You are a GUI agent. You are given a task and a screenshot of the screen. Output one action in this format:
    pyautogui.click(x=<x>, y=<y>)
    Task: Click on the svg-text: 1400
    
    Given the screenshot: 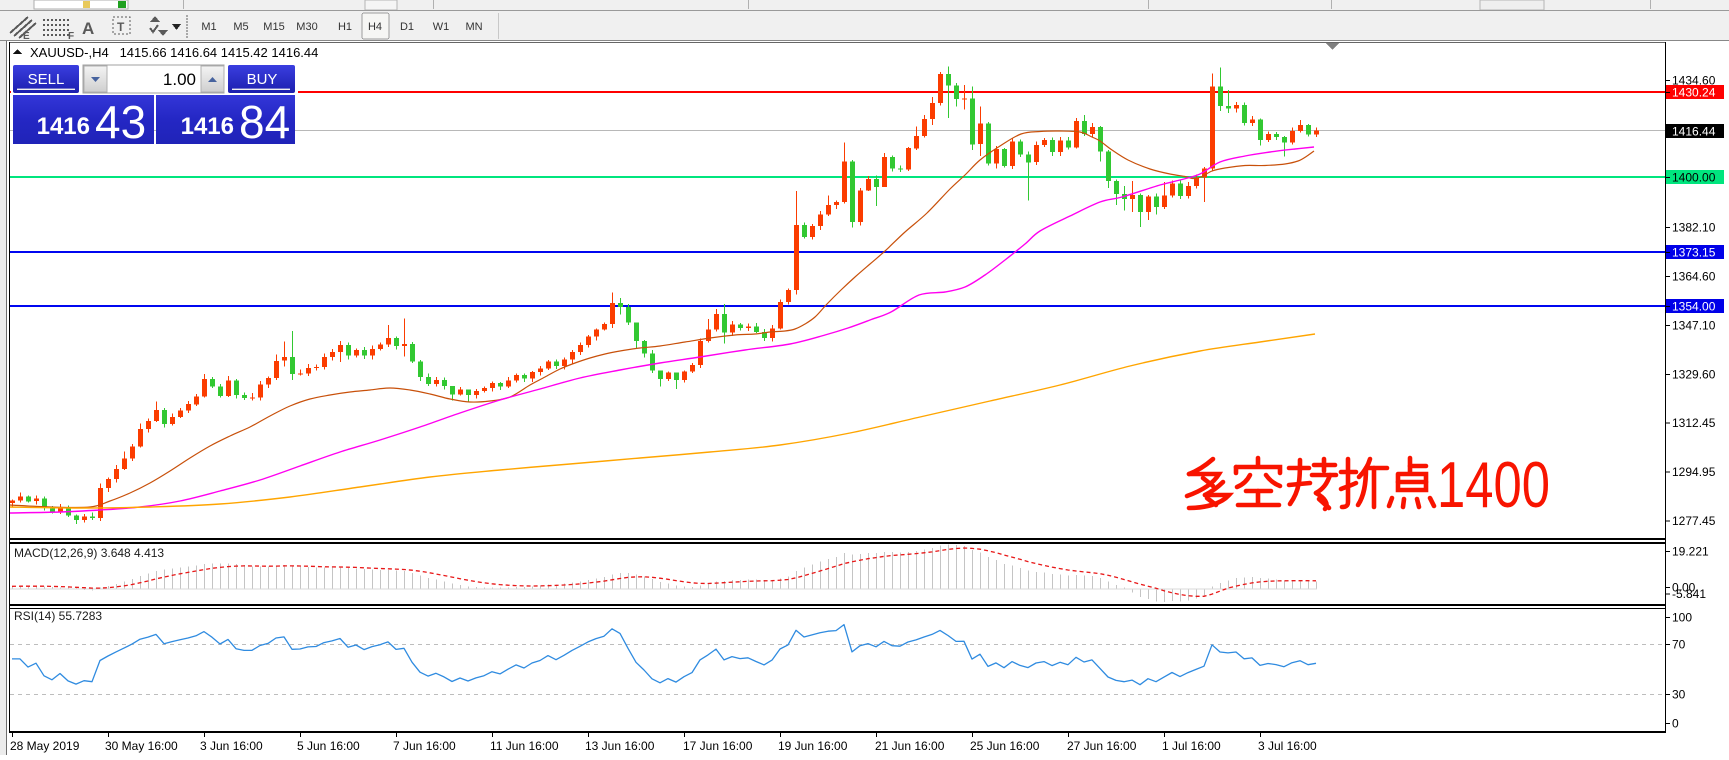 What is the action you would take?
    pyautogui.click(x=1493, y=484)
    